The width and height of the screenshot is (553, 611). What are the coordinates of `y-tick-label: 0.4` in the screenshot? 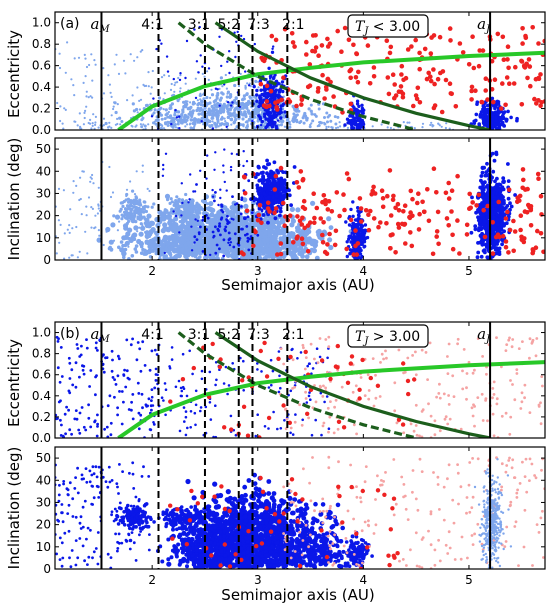 It's located at (41, 87).